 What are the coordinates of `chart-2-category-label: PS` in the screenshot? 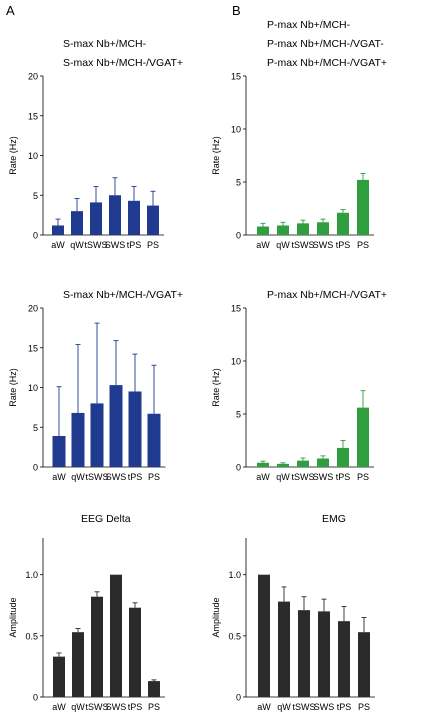 It's located at (363, 245).